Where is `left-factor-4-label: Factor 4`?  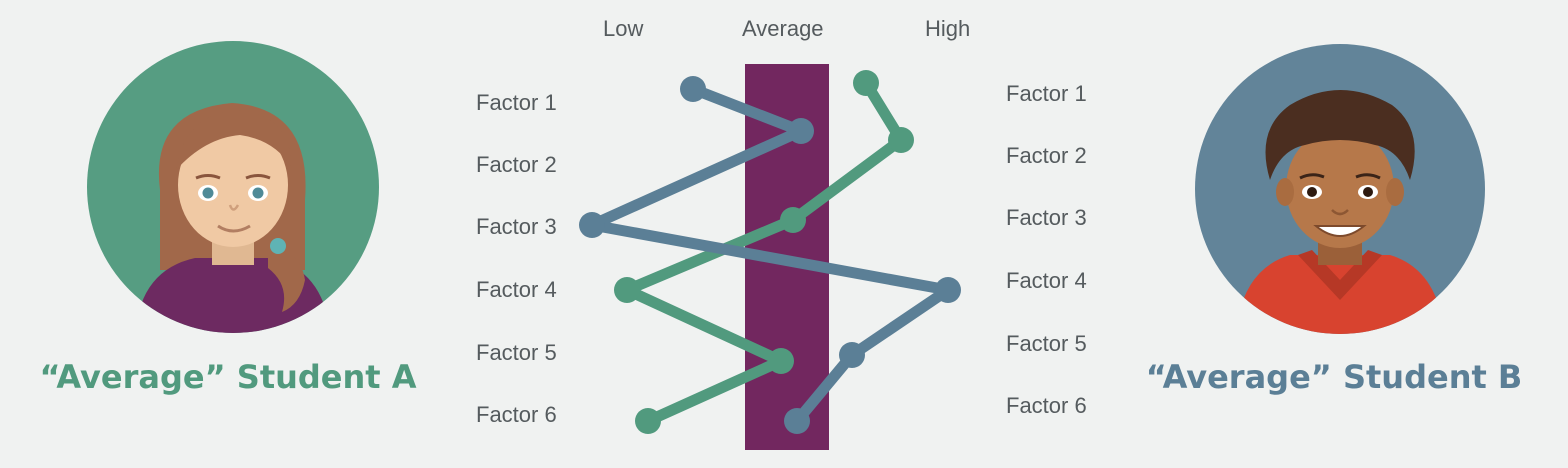 left-factor-4-label: Factor 4 is located at coordinates (516, 289).